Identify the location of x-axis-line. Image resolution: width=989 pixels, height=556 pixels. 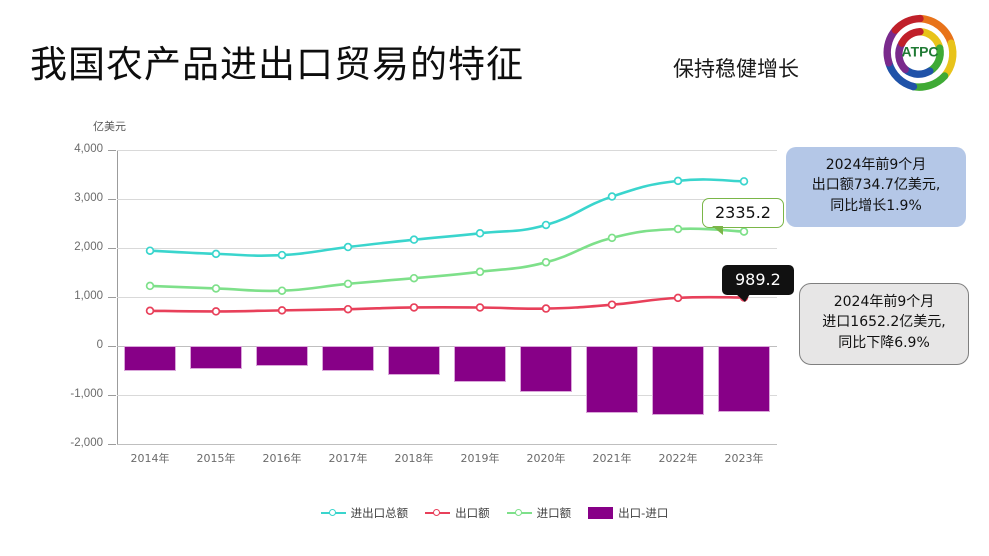
(447, 444).